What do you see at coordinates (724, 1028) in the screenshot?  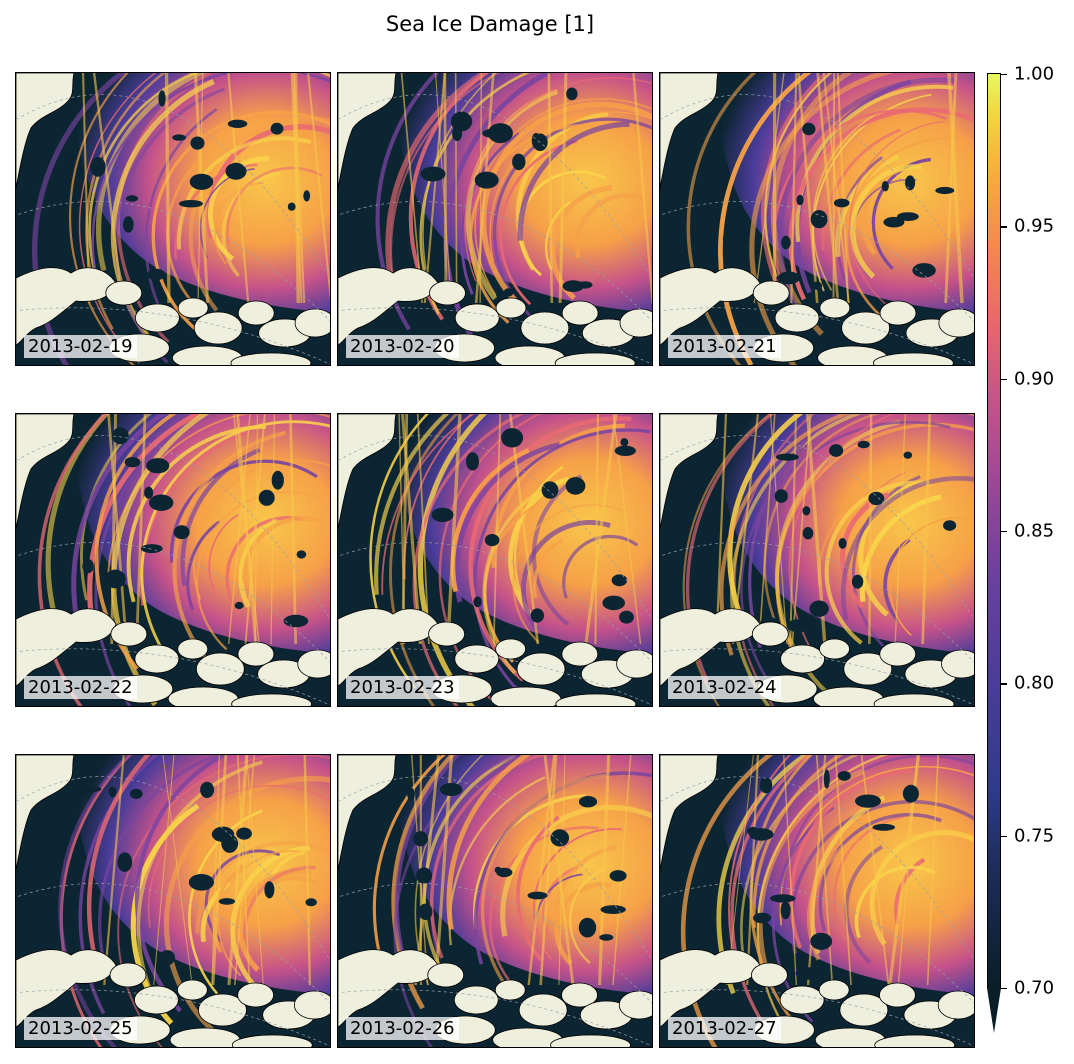 I see `panel-date-label: 2013-02-27` at bounding box center [724, 1028].